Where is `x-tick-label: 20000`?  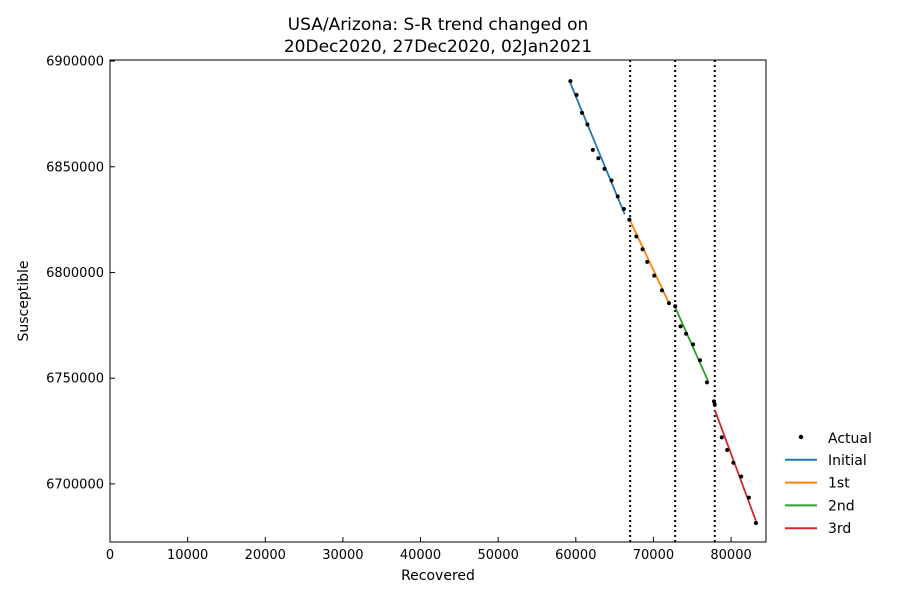 x-tick-label: 20000 is located at coordinates (265, 555).